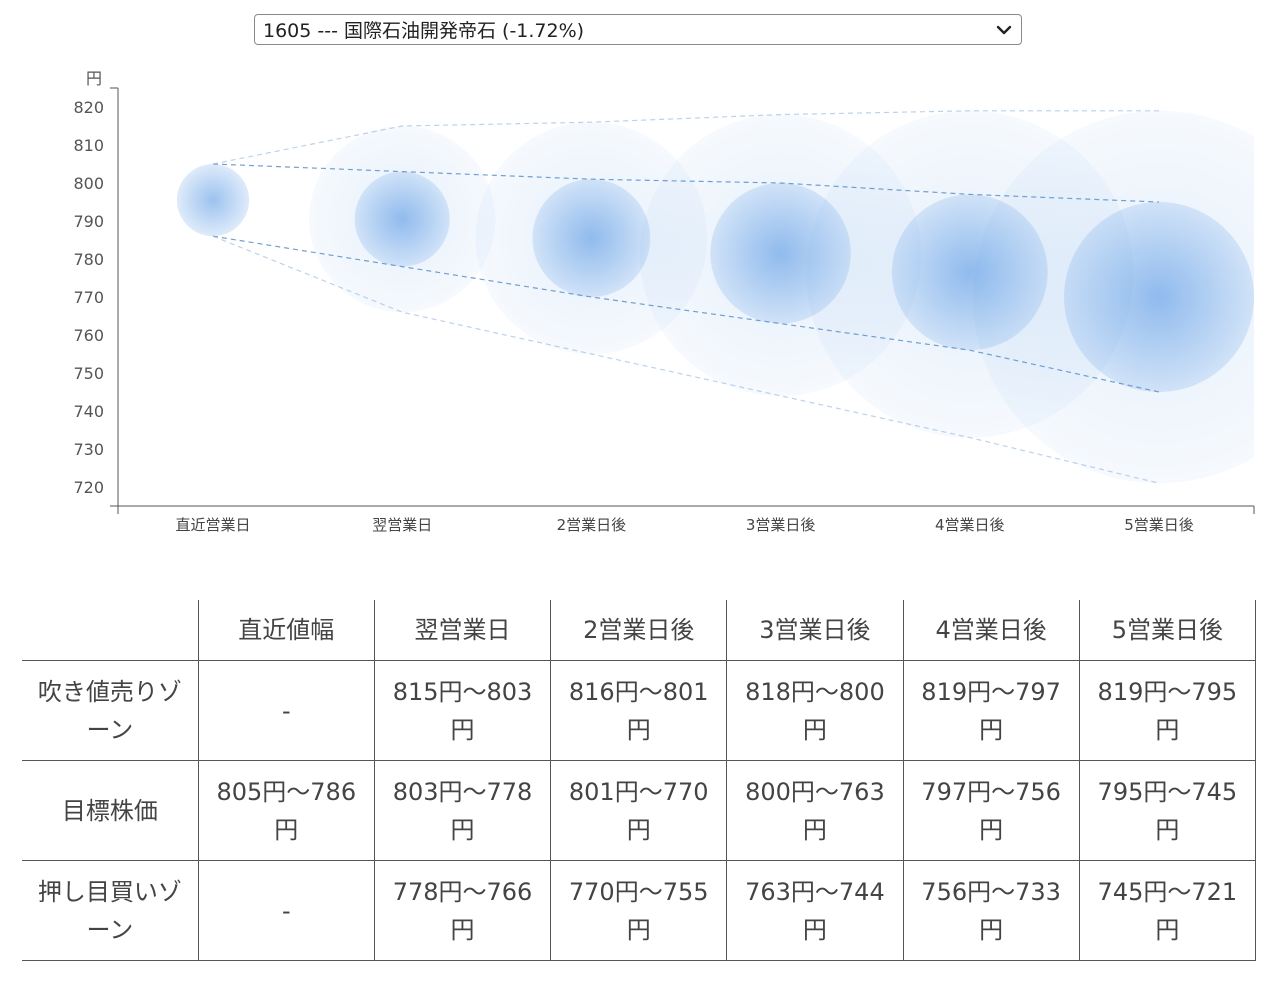 This screenshot has width=1280, height=998. I want to click on table-header-cell: 5営業日後, so click(1167, 630).